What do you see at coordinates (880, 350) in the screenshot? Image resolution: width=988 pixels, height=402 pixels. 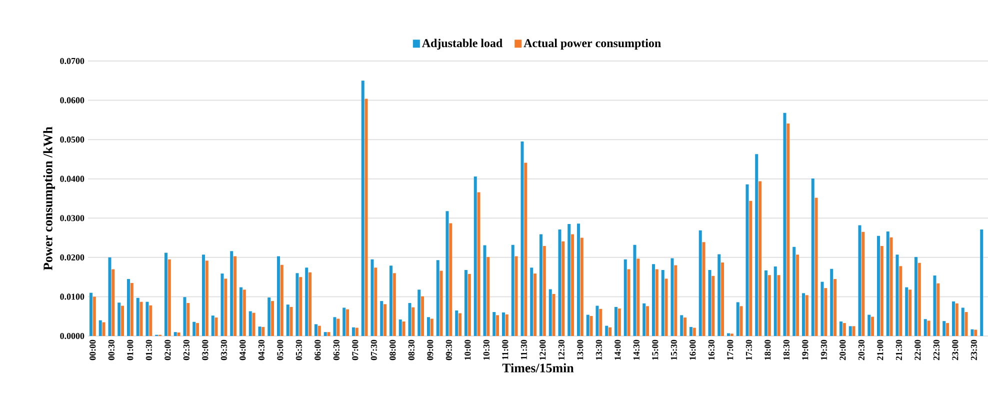 I see `x-tick-label: 21:00` at bounding box center [880, 350].